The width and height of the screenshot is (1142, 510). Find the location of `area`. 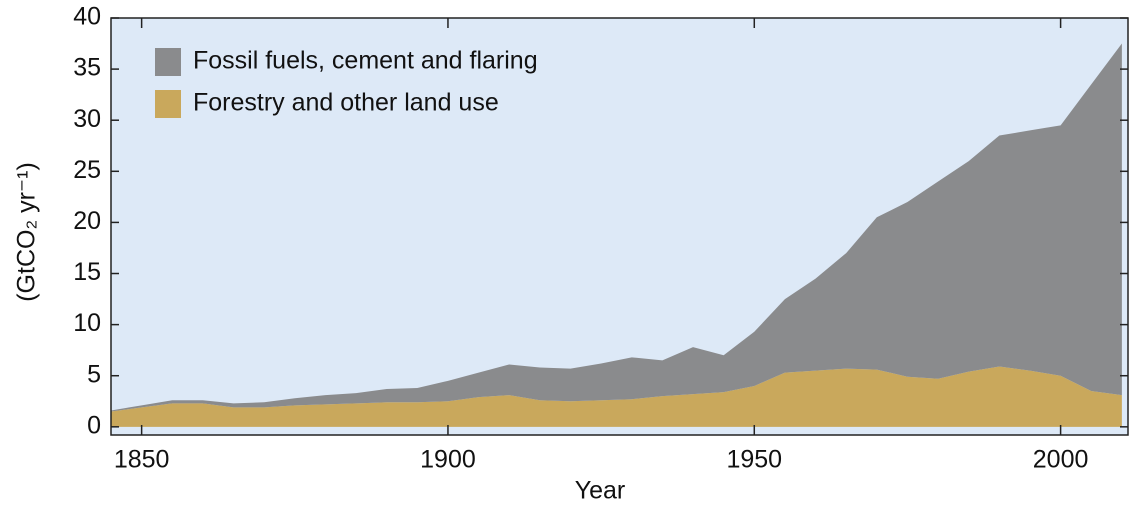

area is located at coordinates (616, 396).